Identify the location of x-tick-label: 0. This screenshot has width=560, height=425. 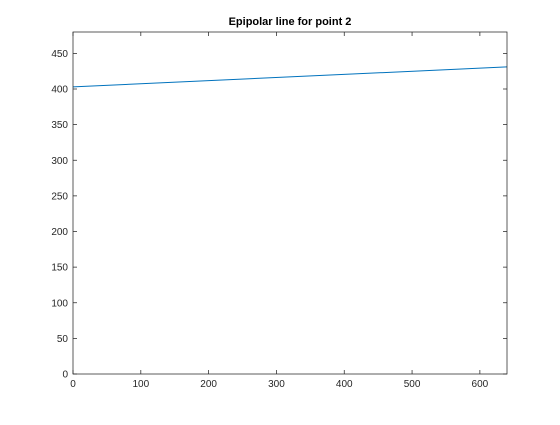
(73, 384).